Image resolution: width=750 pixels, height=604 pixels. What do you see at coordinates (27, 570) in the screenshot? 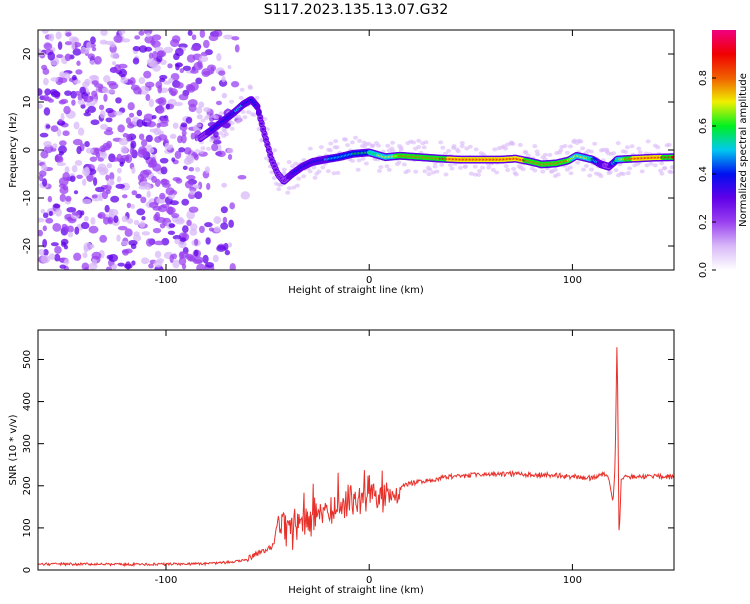
I see `snr-y-tick-label: 0` at bounding box center [27, 570].